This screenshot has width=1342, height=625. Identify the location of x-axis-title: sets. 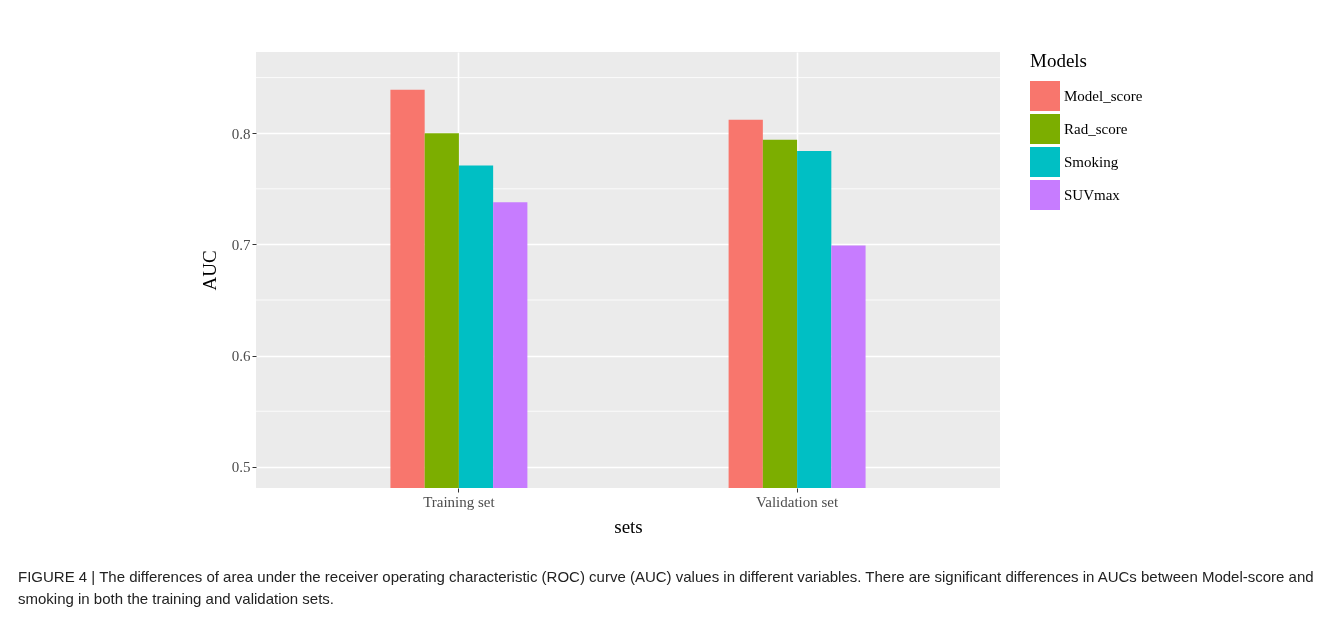
(628, 526).